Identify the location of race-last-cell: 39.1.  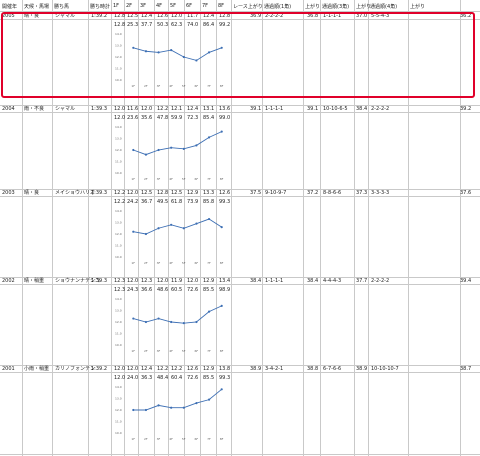
(256, 109).